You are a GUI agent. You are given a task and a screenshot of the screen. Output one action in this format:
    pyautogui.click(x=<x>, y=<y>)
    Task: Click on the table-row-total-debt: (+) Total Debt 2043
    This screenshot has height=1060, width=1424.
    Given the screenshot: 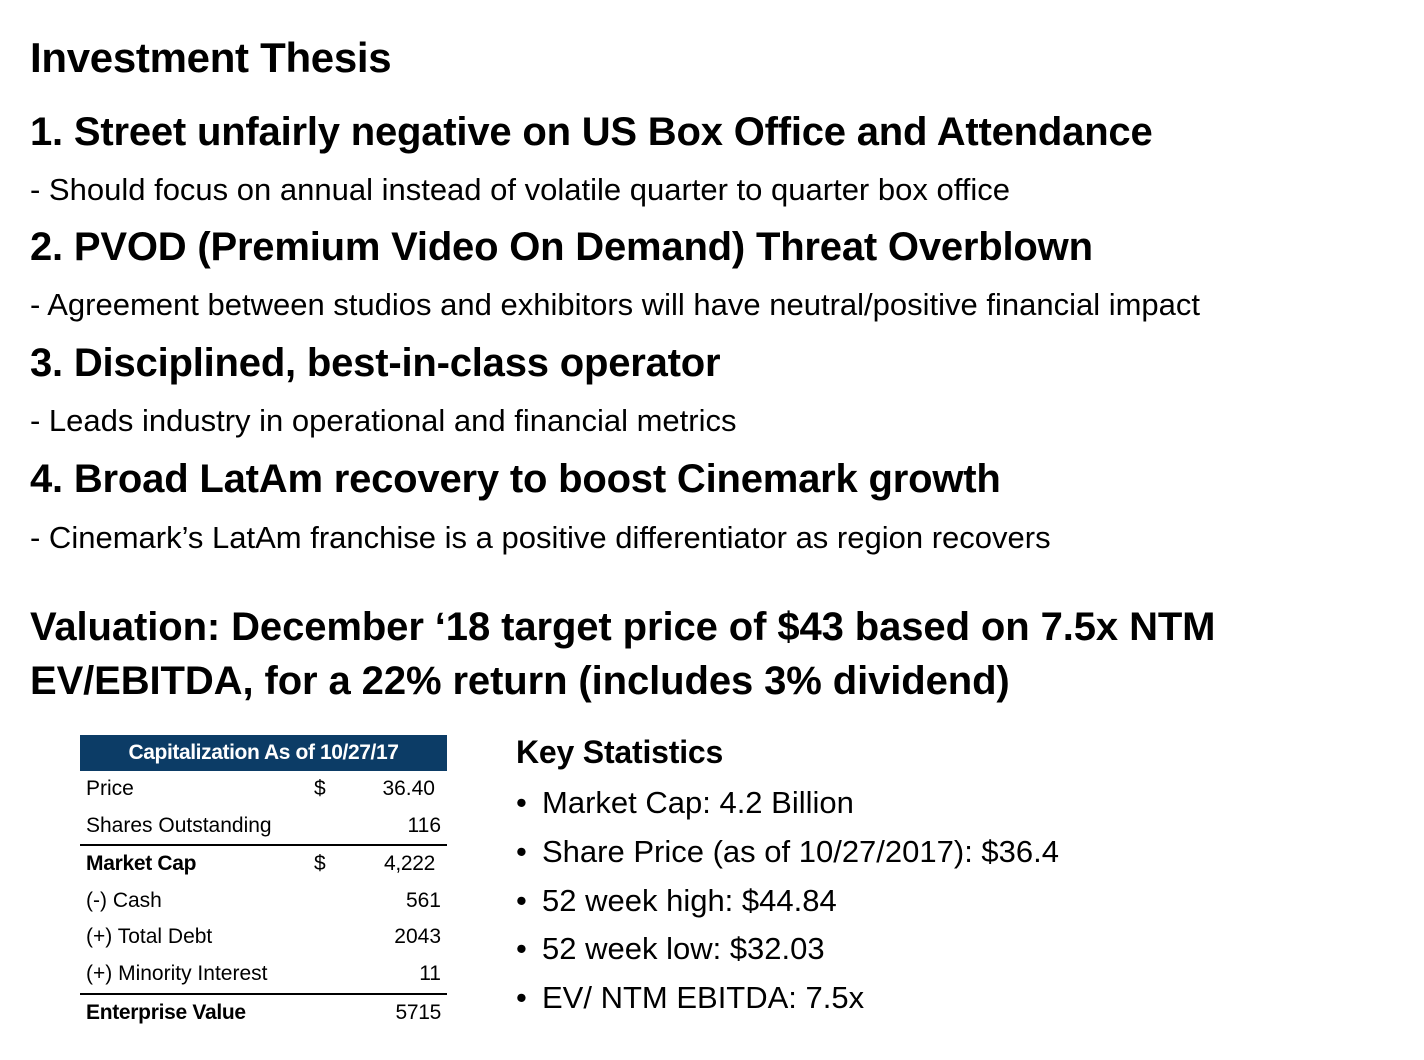 What is the action you would take?
    pyautogui.click(x=263, y=937)
    